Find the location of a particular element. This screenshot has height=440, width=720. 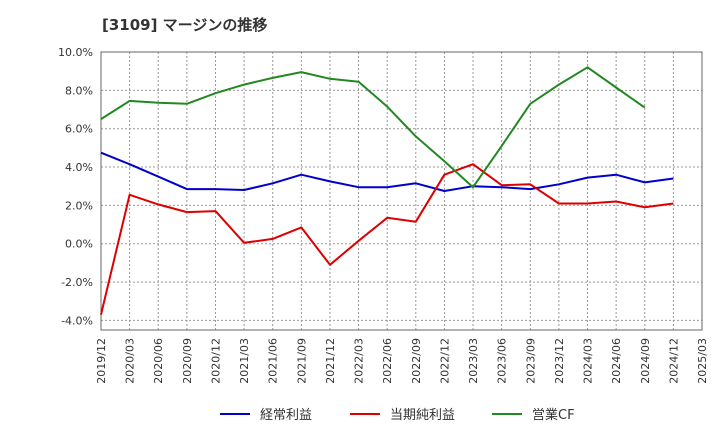

y-tick-label: 10.0% is located at coordinates (75, 52).